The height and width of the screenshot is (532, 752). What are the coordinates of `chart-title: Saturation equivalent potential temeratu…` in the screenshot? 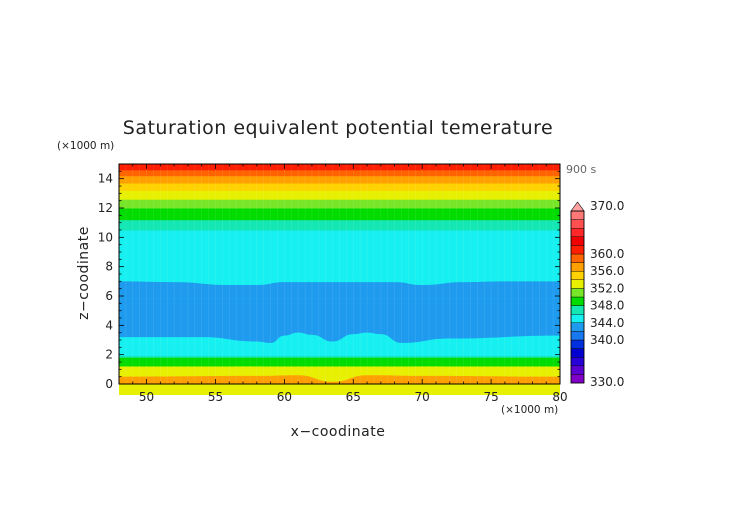 It's located at (338, 128).